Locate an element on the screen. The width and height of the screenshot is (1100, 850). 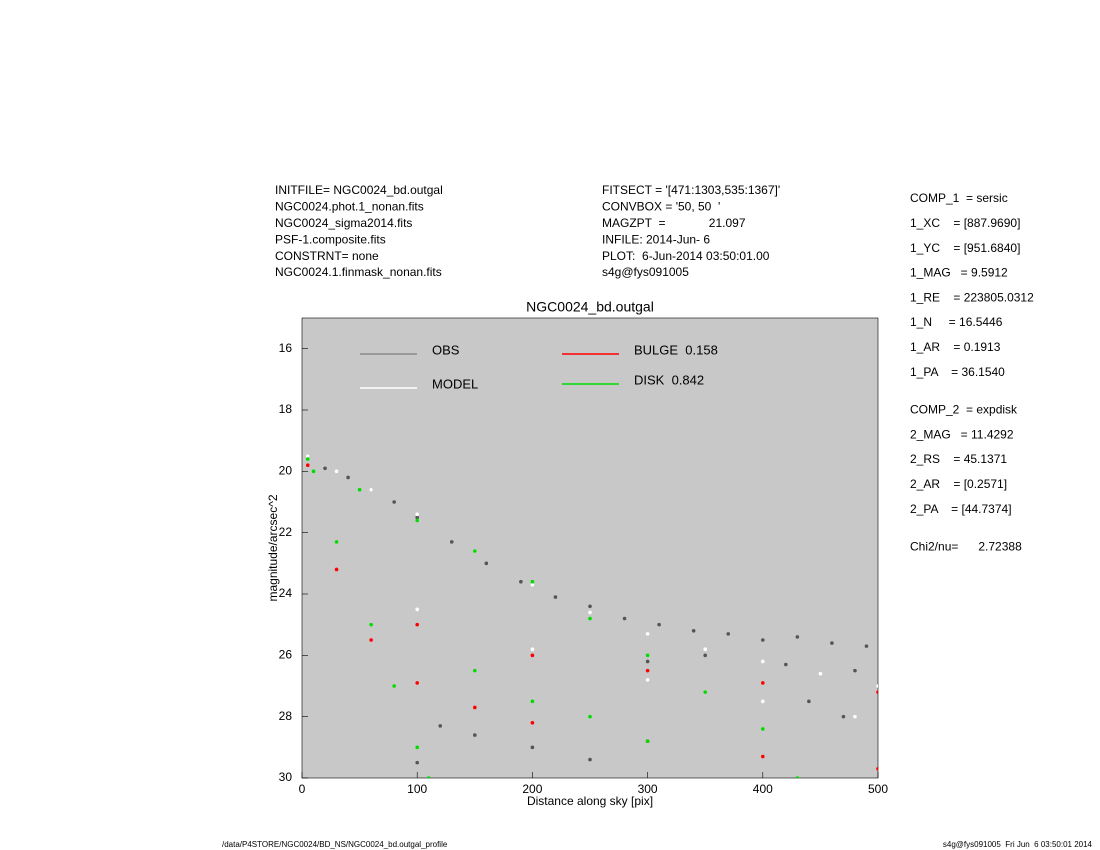
legend-label: MODEL is located at coordinates (455, 383).